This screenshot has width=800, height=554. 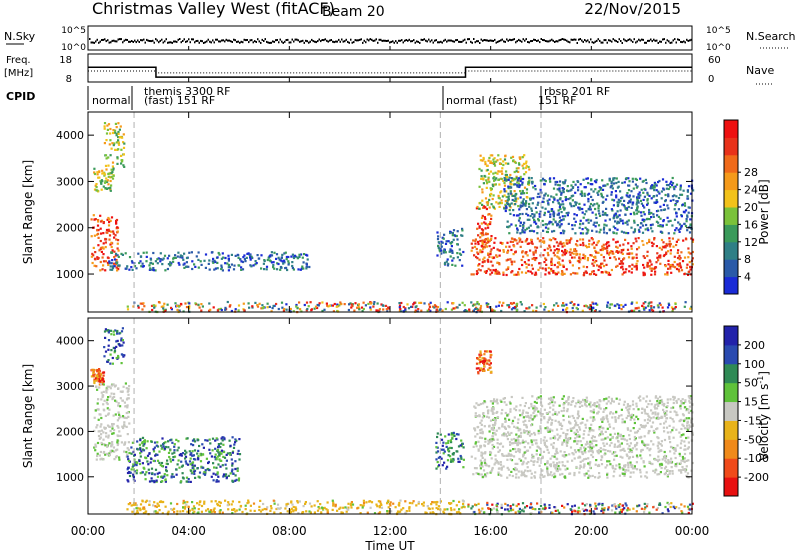 I want to click on freq-tick-bottom: 8, so click(x=69, y=79).